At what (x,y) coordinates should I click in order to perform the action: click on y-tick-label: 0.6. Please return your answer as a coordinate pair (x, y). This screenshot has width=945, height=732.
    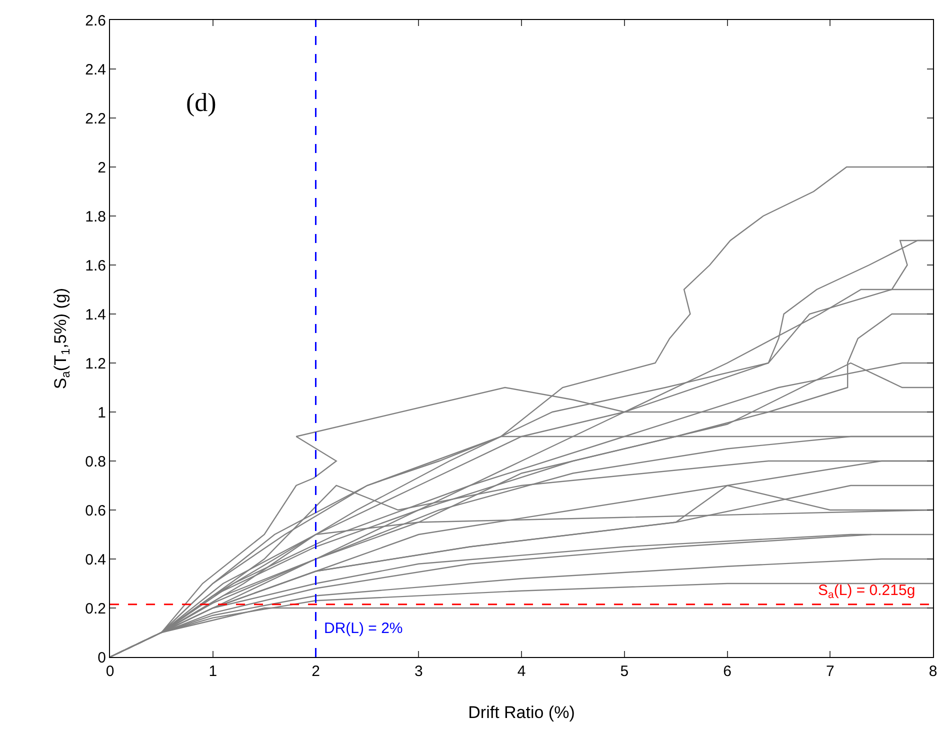
    Looking at the image, I should click on (95, 511).